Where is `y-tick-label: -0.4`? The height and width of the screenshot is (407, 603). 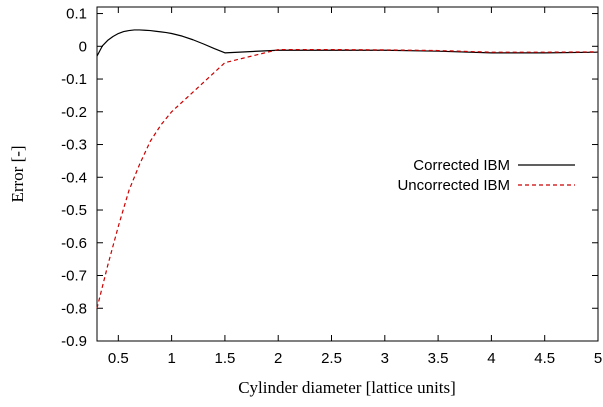
y-tick-label: -0.4 is located at coordinates (74, 177).